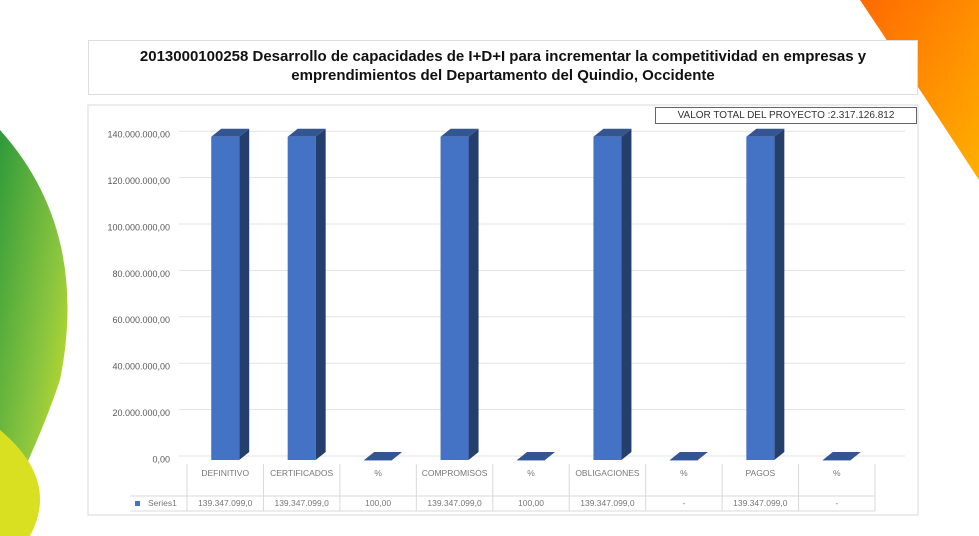 This screenshot has width=979, height=536. Describe the element at coordinates (161, 459) in the screenshot. I see `y-tick-label: 0,00` at that location.